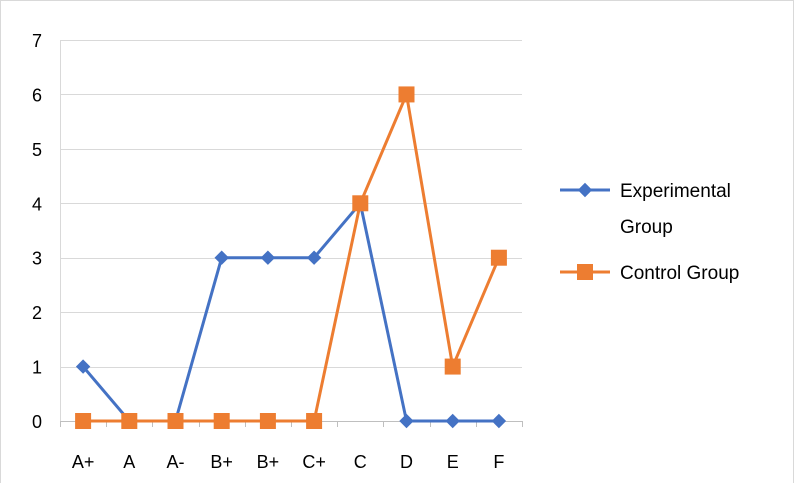 This screenshot has width=794, height=488. Describe the element at coordinates (675, 191) in the screenshot. I see `legend-label: Experimental` at that location.